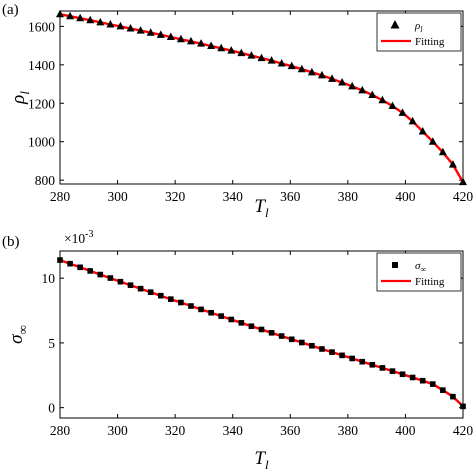  Describe the element at coordinates (18, 334) in the screenshot. I see `y-axis-label: σ∞` at that location.